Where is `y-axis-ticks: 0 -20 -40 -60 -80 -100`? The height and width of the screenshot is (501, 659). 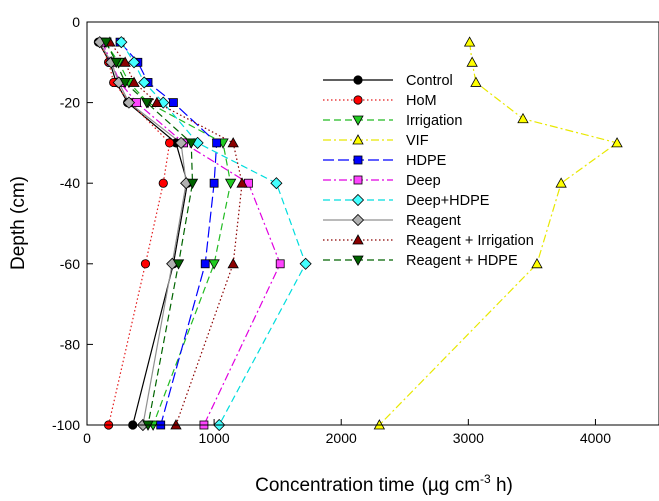 y-axis-ticks: 0 -20 -40 -60 -80 -100 is located at coordinates (72, 223).